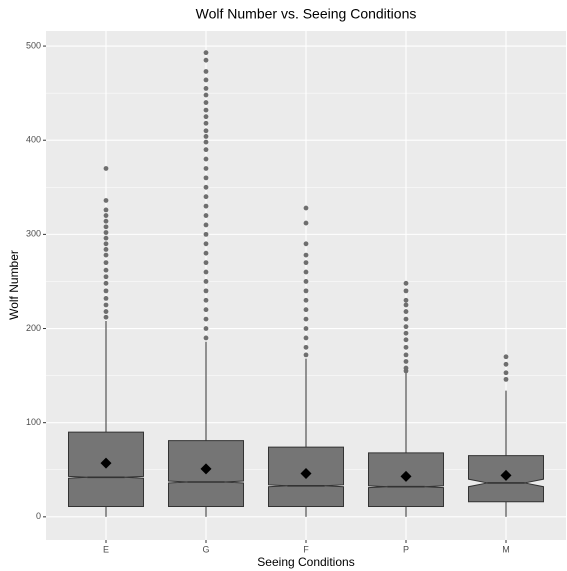 The width and height of the screenshot is (567, 571). What do you see at coordinates (506, 549) in the screenshot?
I see `x-tick-label: M` at bounding box center [506, 549].